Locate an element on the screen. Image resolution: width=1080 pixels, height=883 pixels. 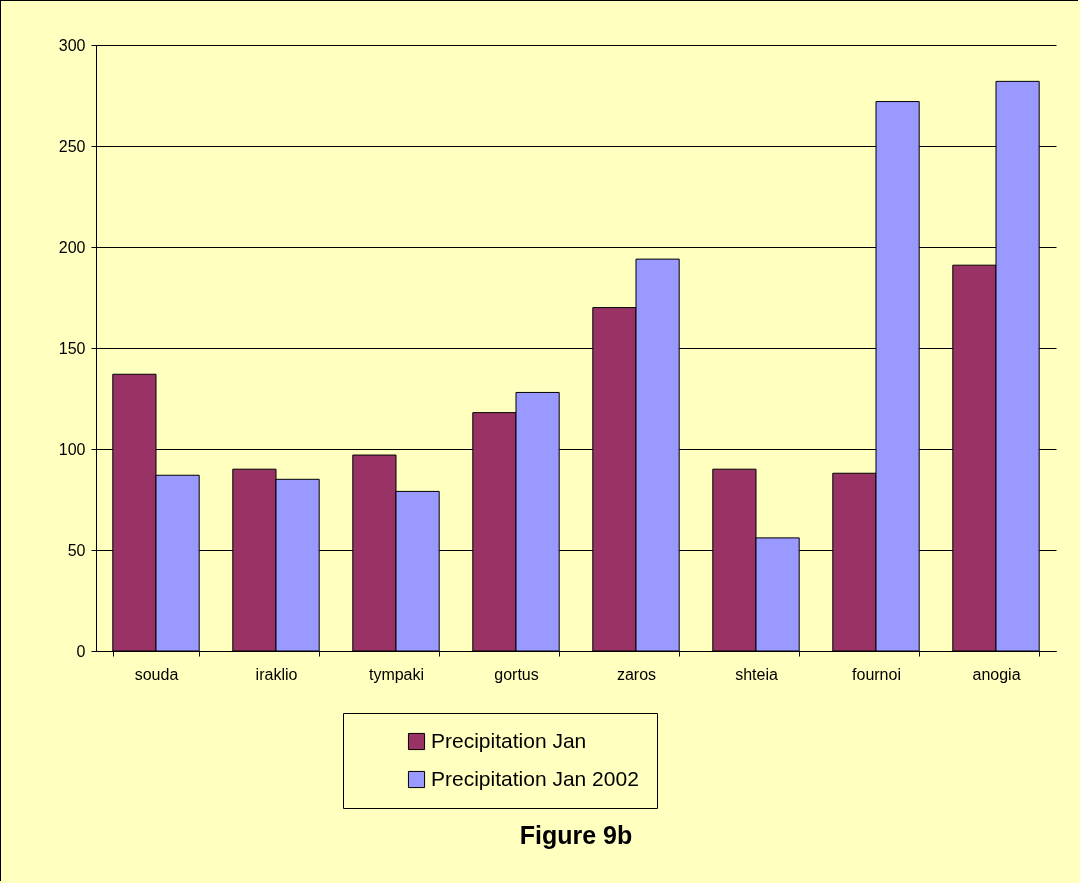
x-tick-label: gortus is located at coordinates (516, 674).